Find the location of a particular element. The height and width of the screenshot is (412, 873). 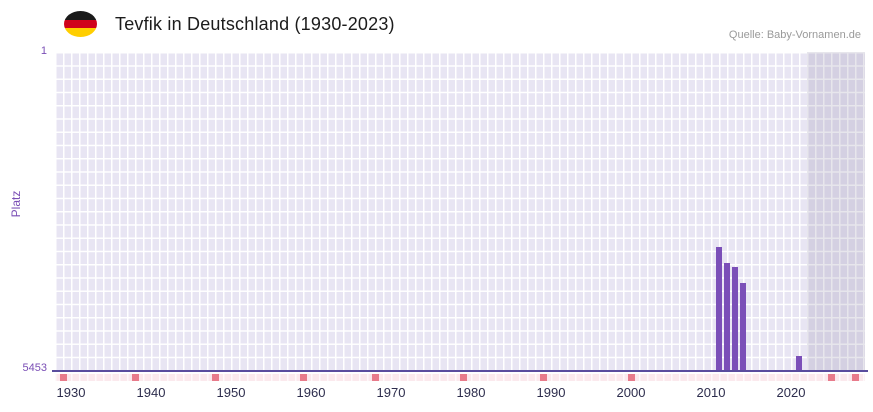

chart-title: Tevfik in Deutschland (1930-2023) is located at coordinates (255, 23).